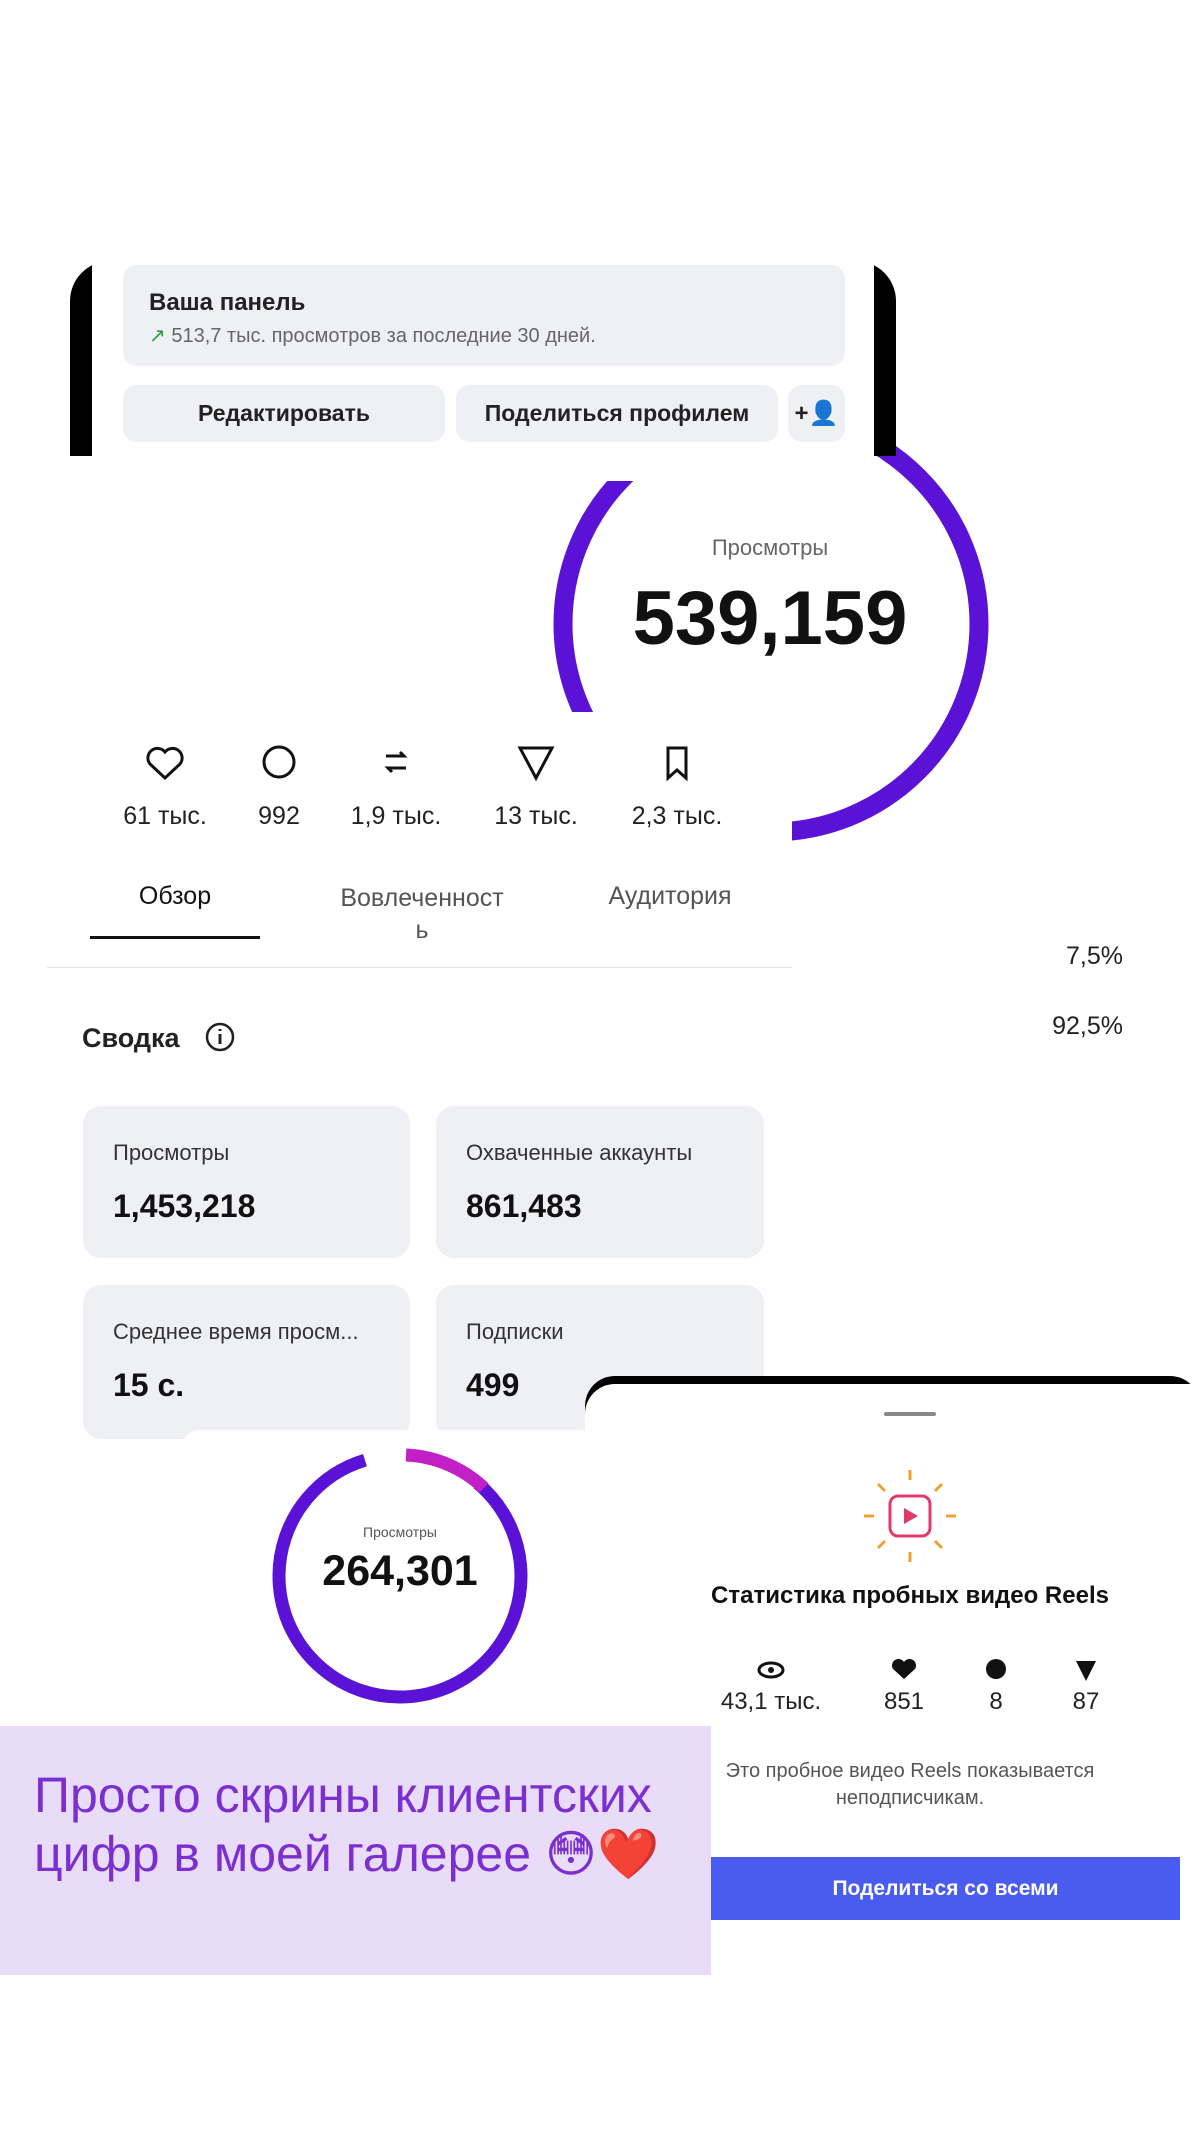 This screenshot has width=1200, height=2133. Describe the element at coordinates (493, 1385) in the screenshot. I see `card-value: 499` at that location.